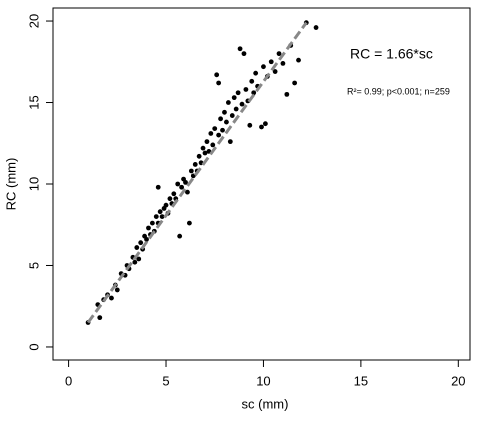 This screenshot has width=478, height=426. I want to click on y-tick-label: 5, so click(33, 265).